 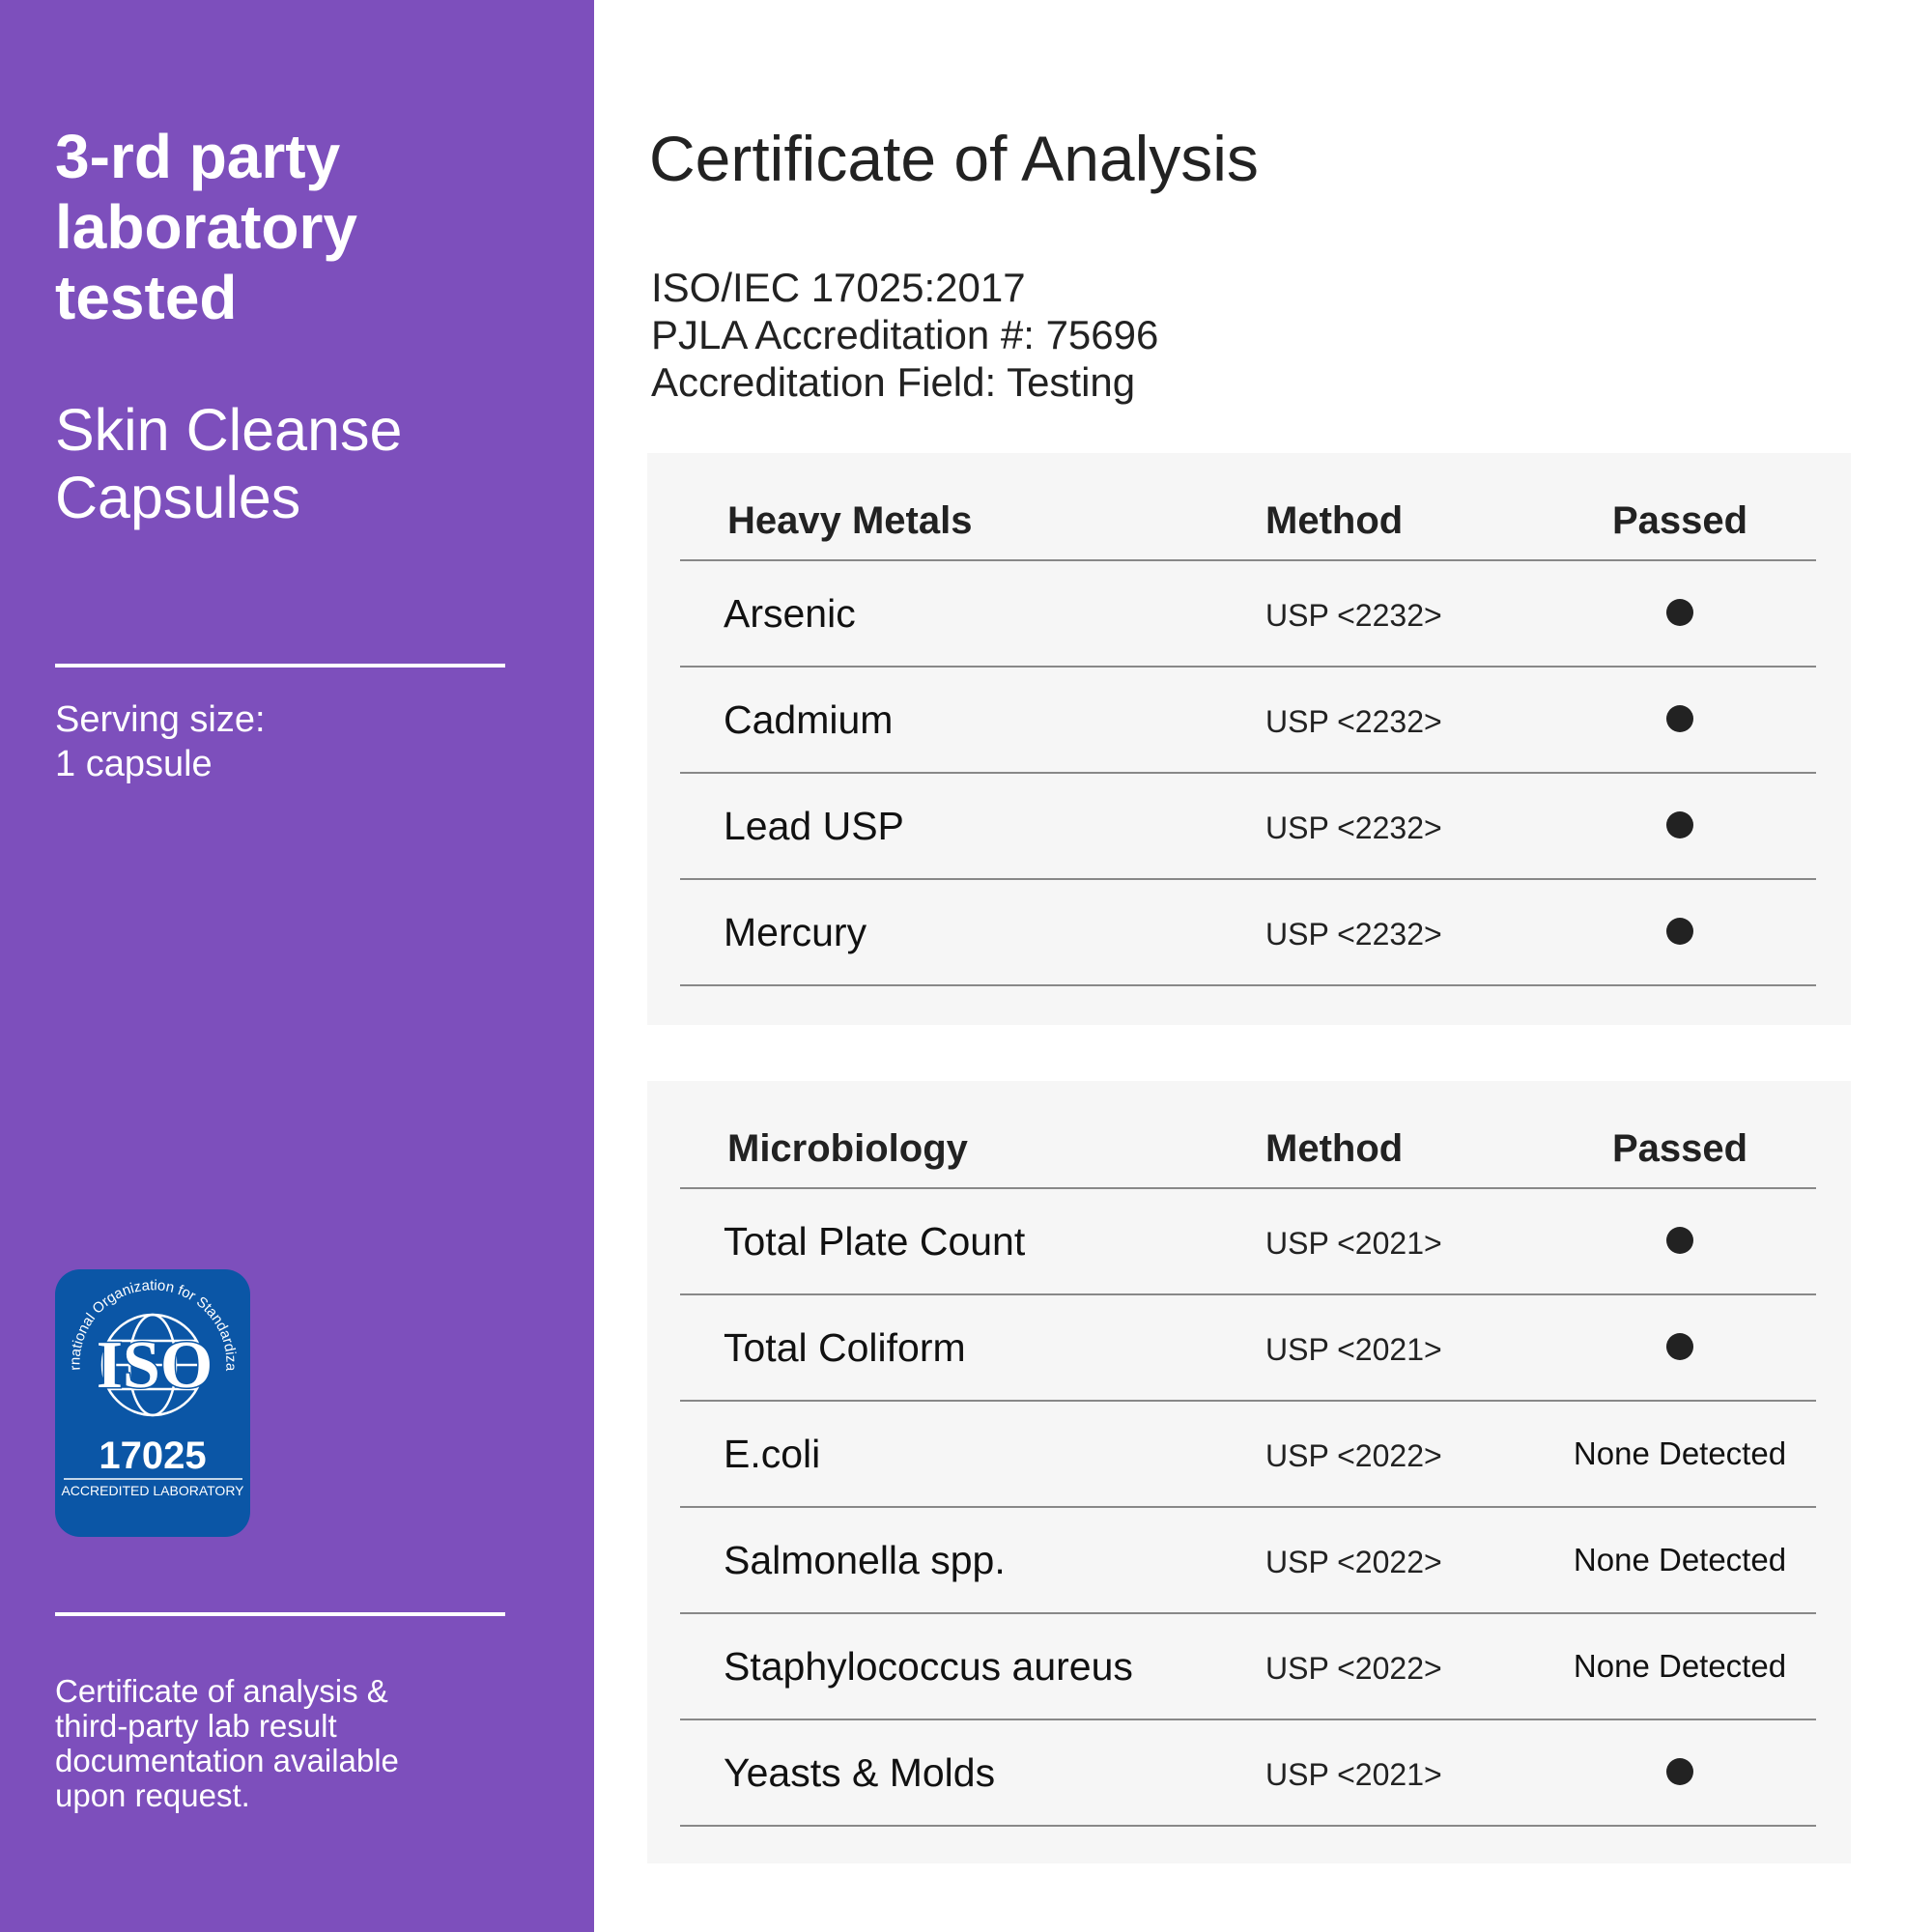 I want to click on info-line: PJLA Accreditation #: 75696, so click(x=904, y=334).